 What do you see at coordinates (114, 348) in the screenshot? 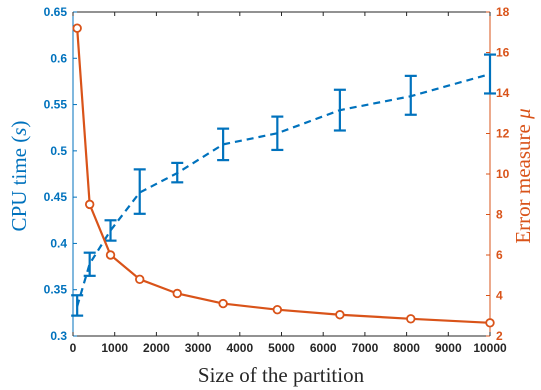
I see `x-tick-label: 1000` at bounding box center [114, 348].